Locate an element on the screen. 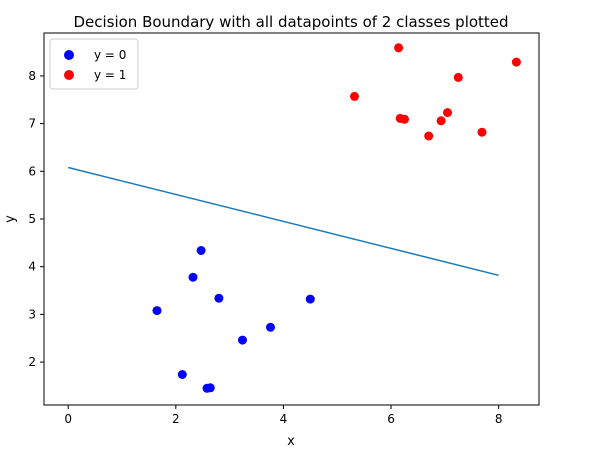 The image size is (592, 457). x-axis-label: x is located at coordinates (291, 441).